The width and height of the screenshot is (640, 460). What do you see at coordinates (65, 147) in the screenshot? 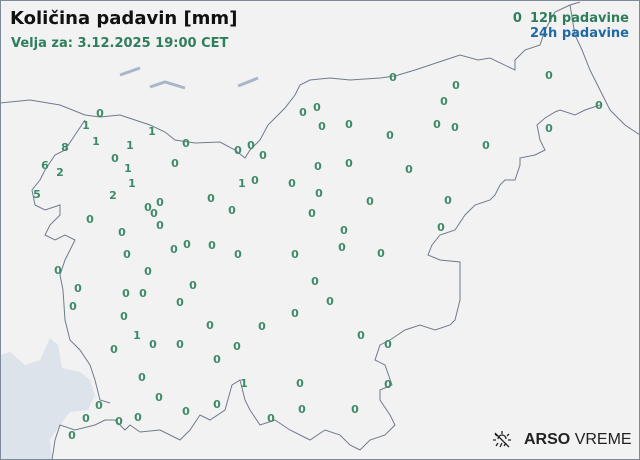
I see `station-value: 8` at bounding box center [65, 147].